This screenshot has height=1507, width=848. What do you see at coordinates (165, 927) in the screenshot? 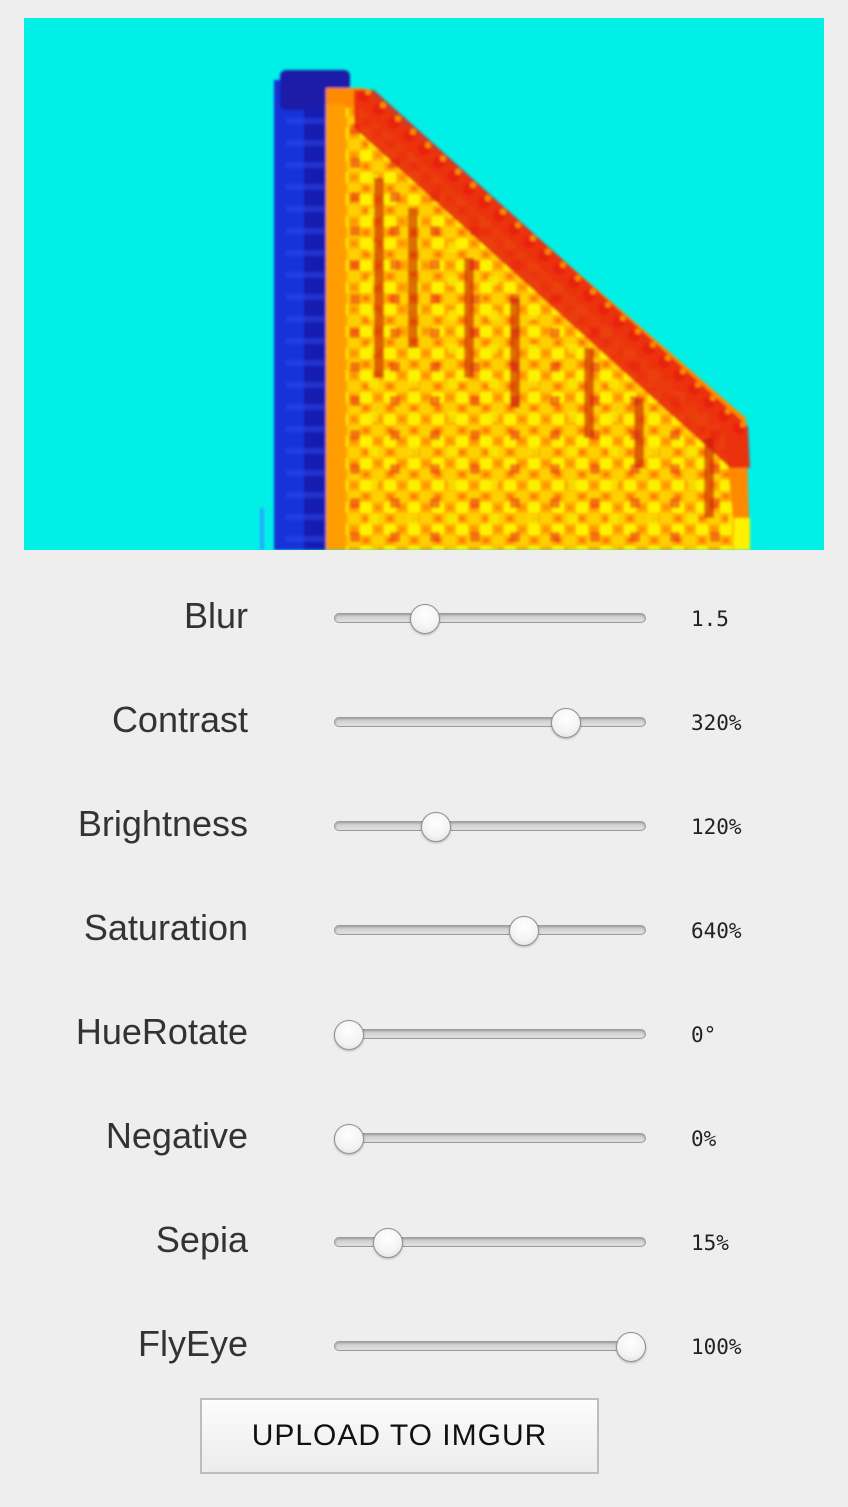
I see `saturation-label: Saturation` at bounding box center [165, 927].